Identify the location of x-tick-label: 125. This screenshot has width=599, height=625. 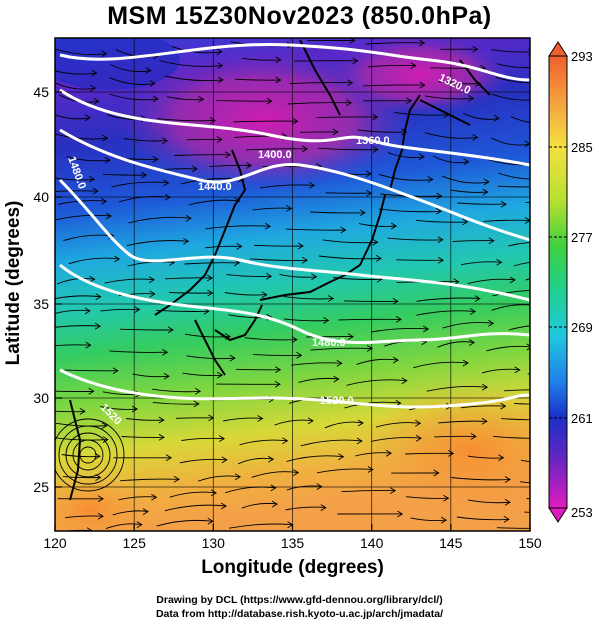
(135, 543).